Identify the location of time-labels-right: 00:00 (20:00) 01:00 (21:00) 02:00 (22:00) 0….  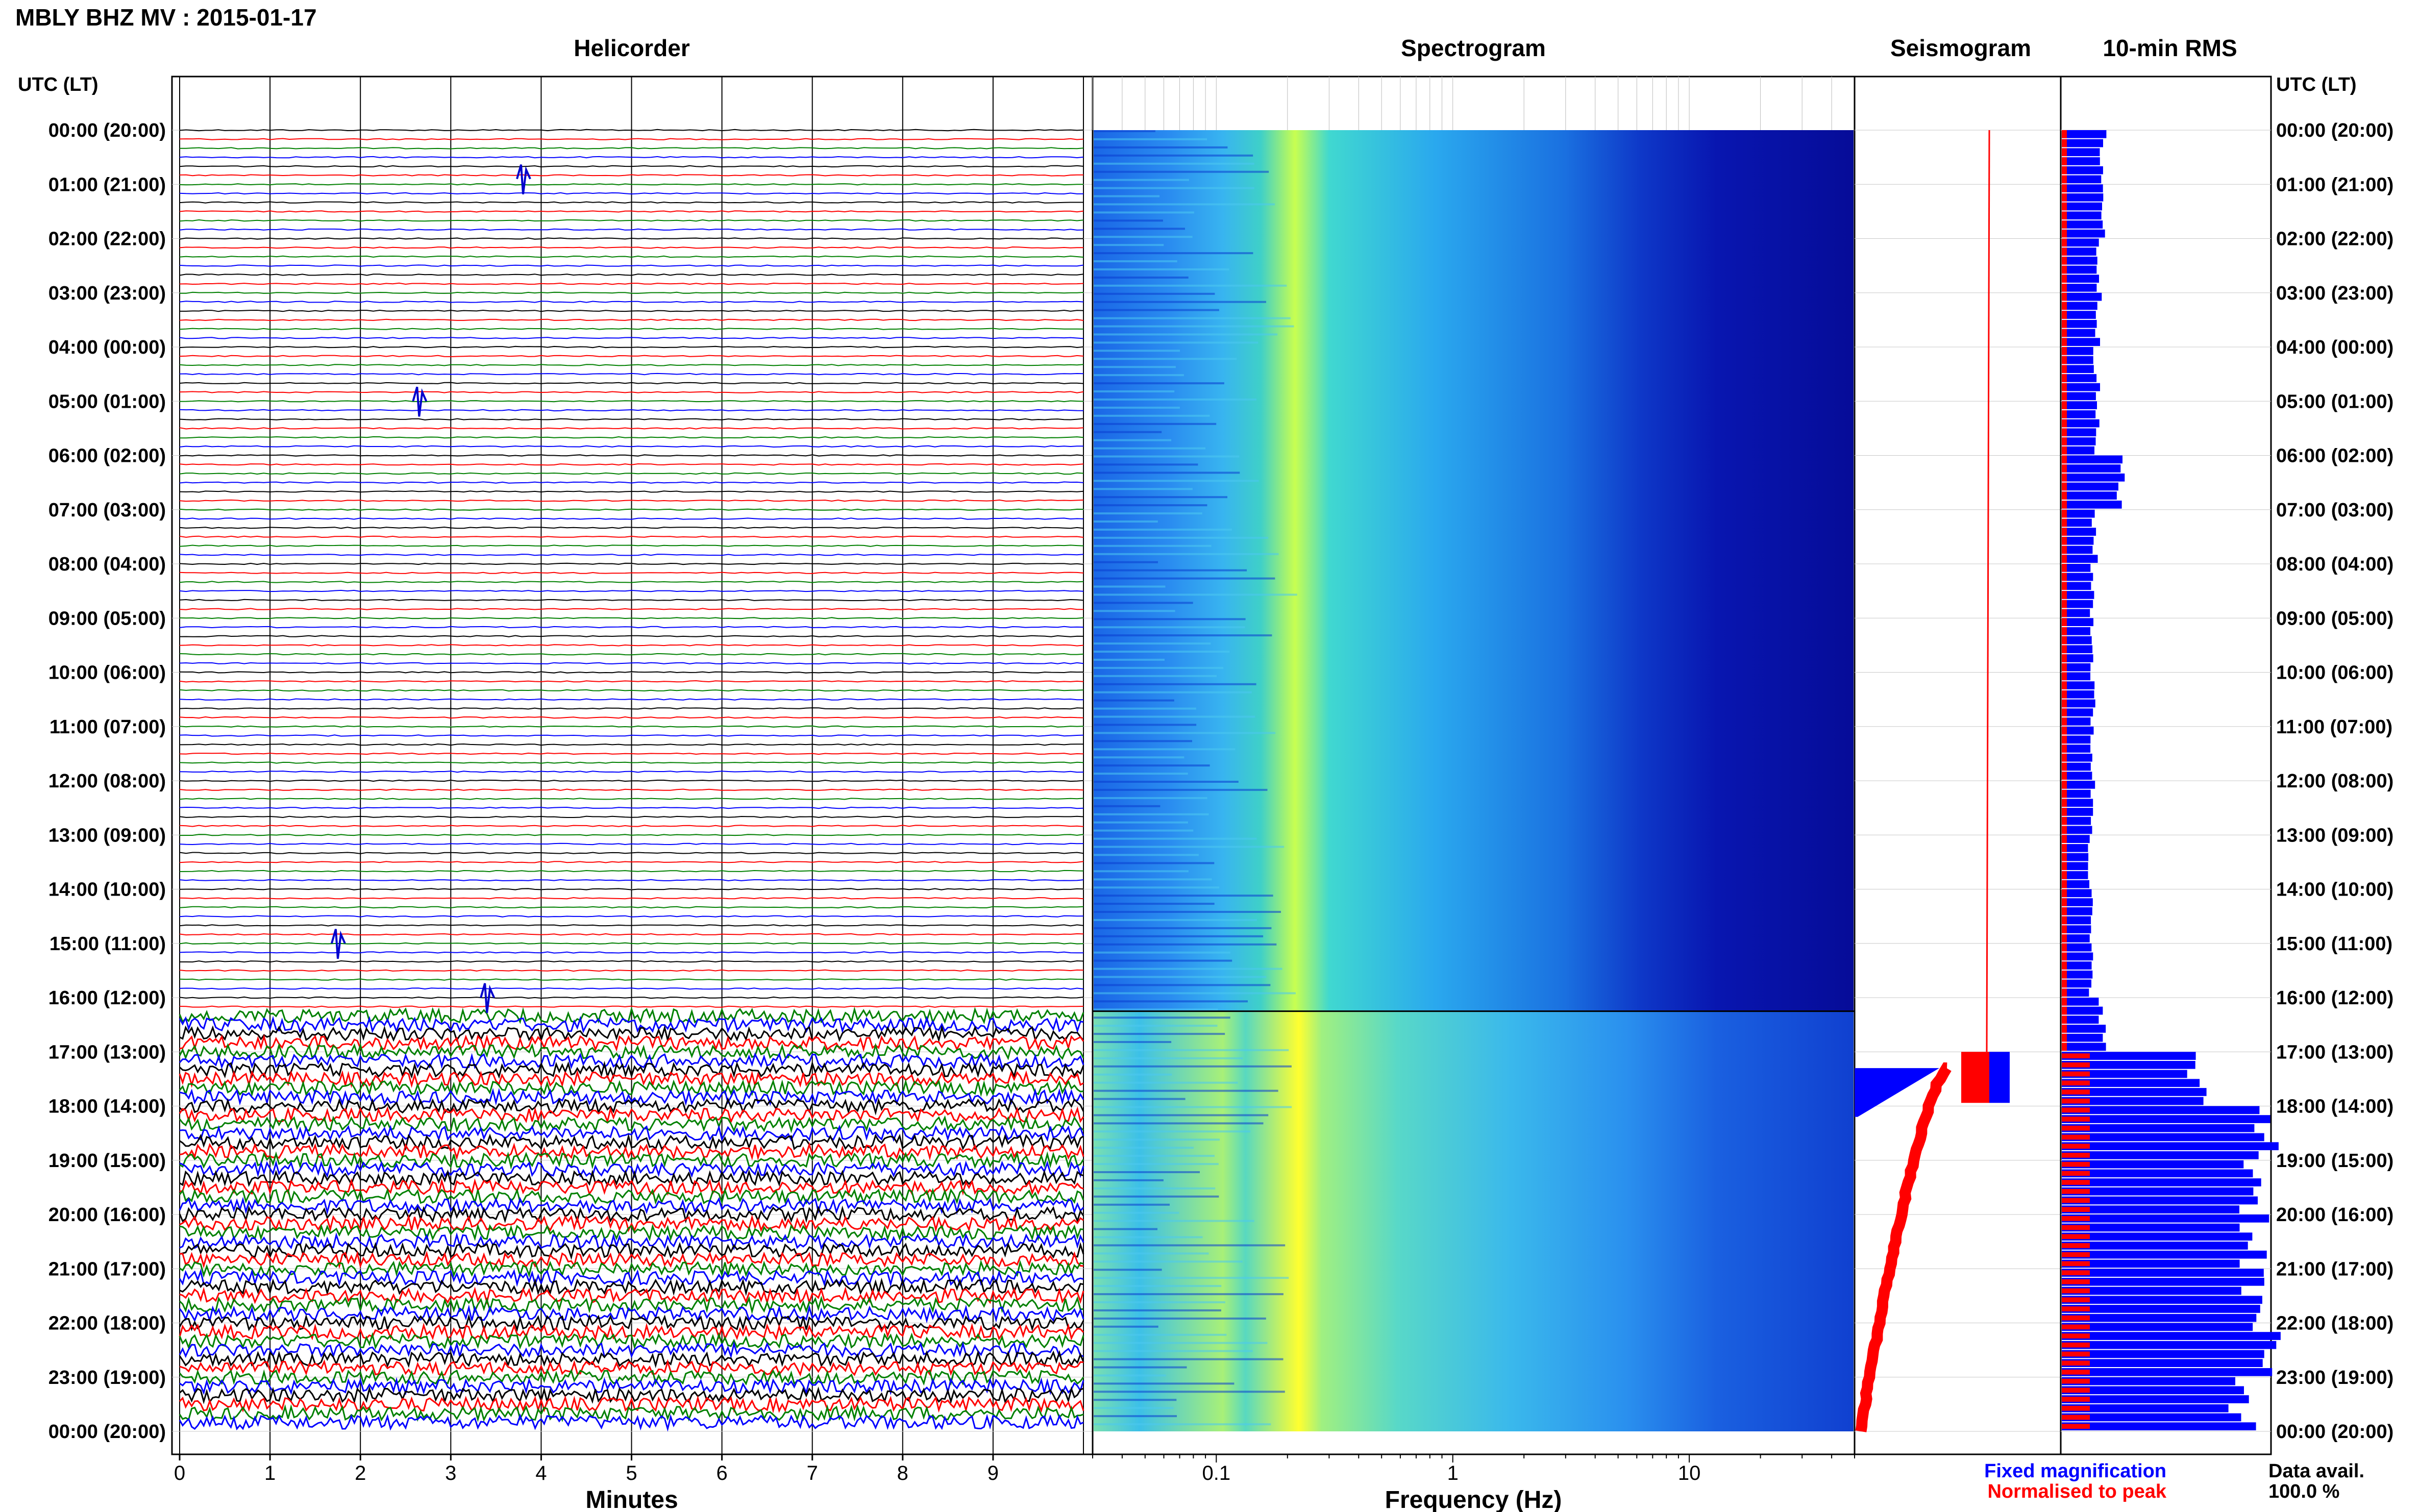
(2334, 781).